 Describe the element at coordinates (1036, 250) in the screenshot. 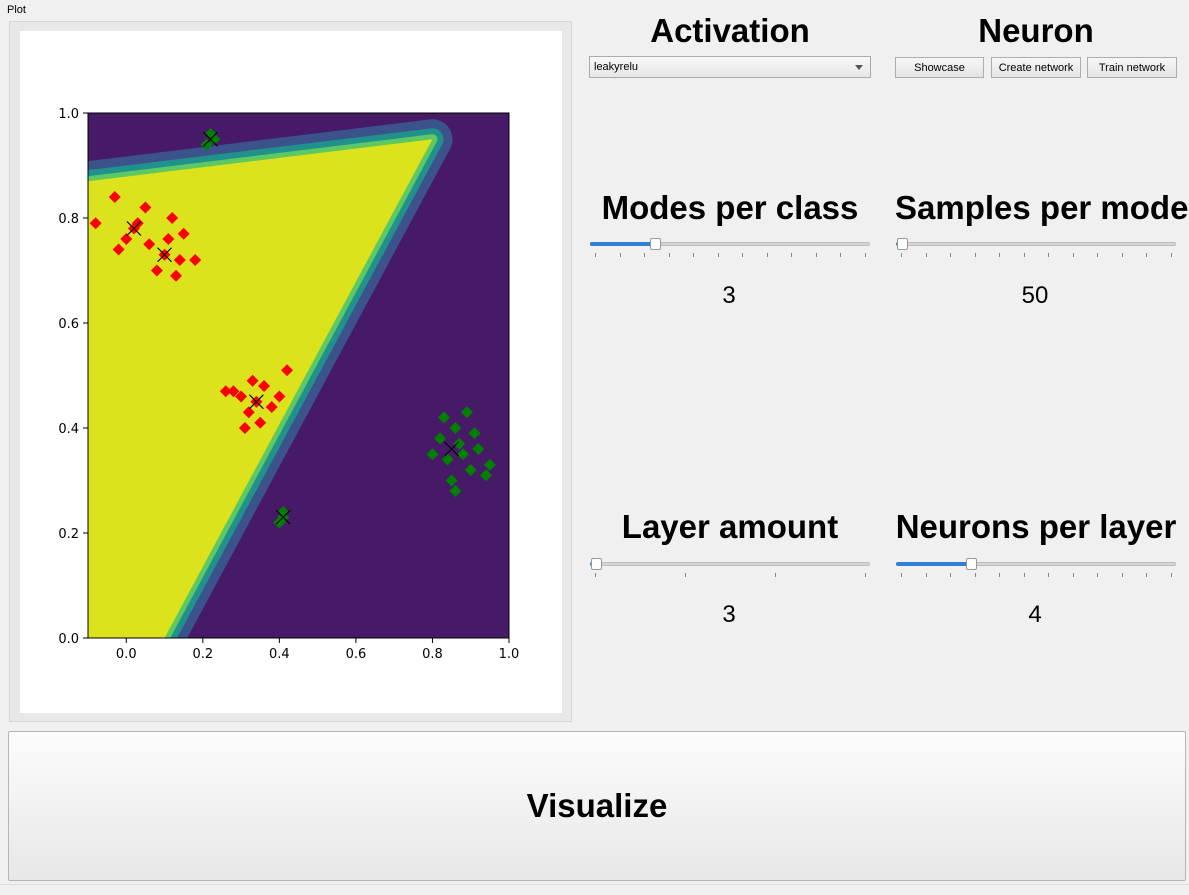

I see `samples-per-mode-slider` at that location.